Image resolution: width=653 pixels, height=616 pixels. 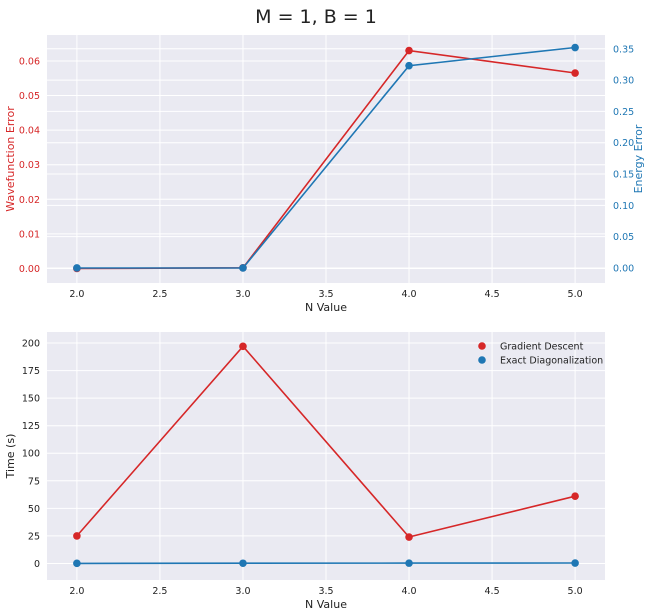 I want to click on bottom-x-tick-label: 5.0, so click(x=575, y=591).